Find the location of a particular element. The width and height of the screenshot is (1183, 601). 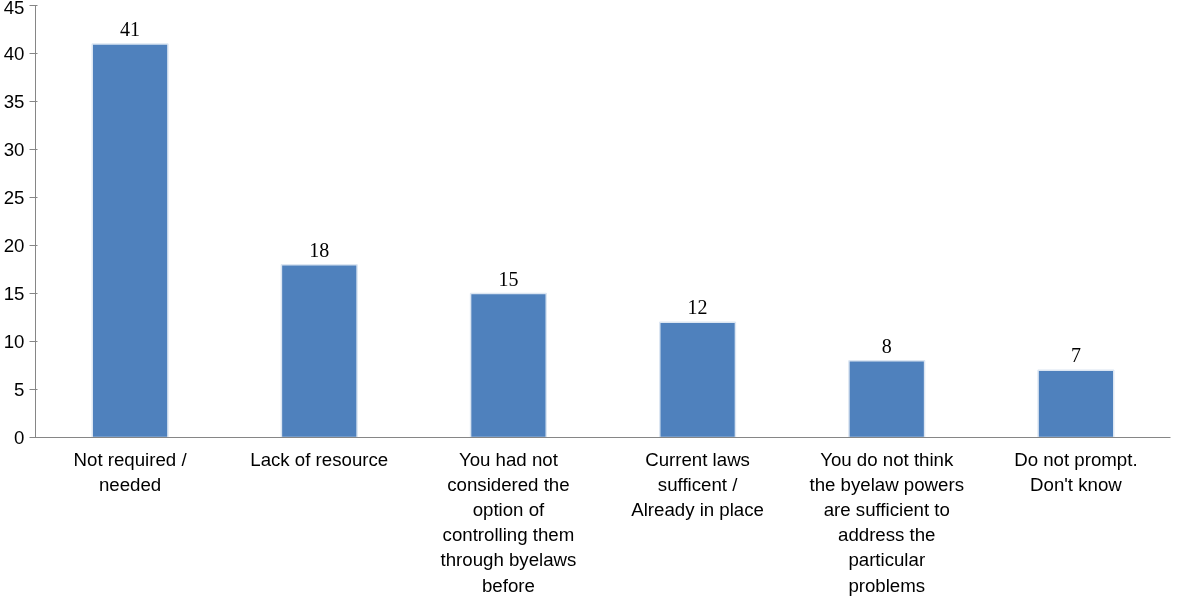

data-label: 7 is located at coordinates (1075, 355).